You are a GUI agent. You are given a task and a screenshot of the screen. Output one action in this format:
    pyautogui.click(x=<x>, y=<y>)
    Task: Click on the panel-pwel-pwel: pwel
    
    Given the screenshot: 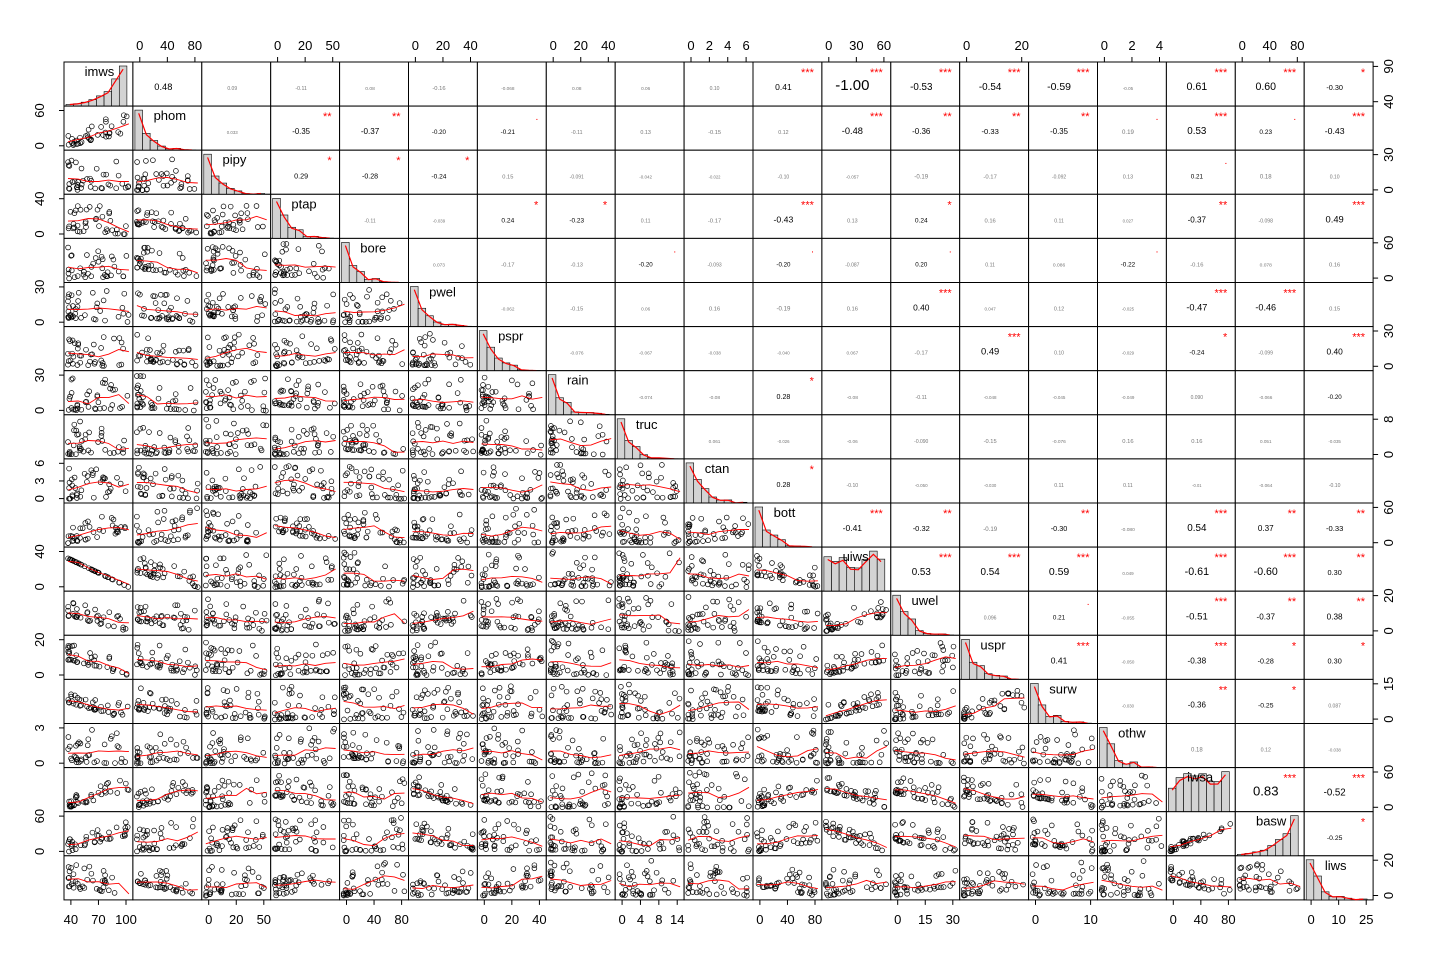 What is the action you would take?
    pyautogui.click(x=443, y=305)
    